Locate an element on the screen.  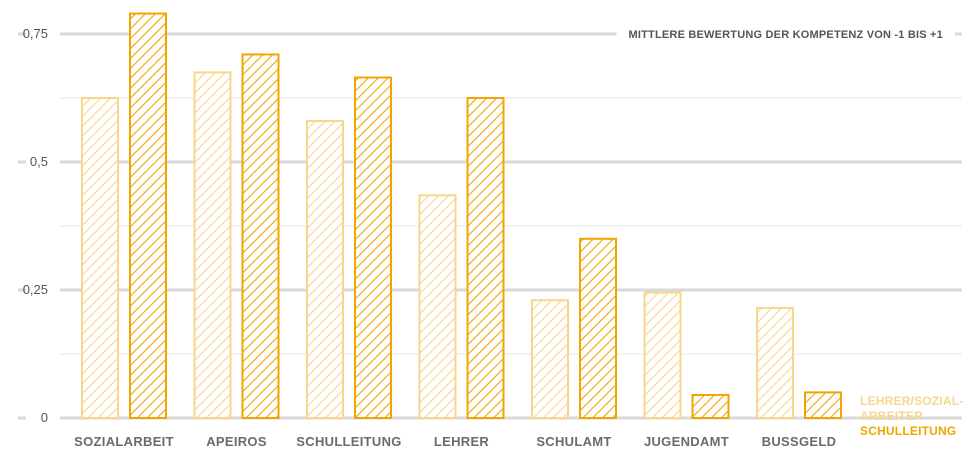
legend-entry: LEHRER/SOZIAL- is located at coordinates (911, 401).